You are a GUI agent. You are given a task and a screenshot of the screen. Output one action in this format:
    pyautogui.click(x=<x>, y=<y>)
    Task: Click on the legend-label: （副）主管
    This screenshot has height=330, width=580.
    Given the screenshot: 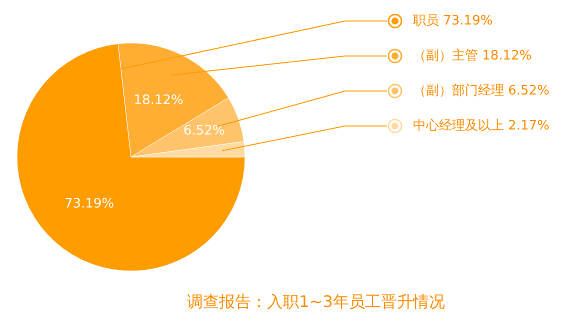 What is the action you would take?
    pyautogui.click(x=445, y=56)
    